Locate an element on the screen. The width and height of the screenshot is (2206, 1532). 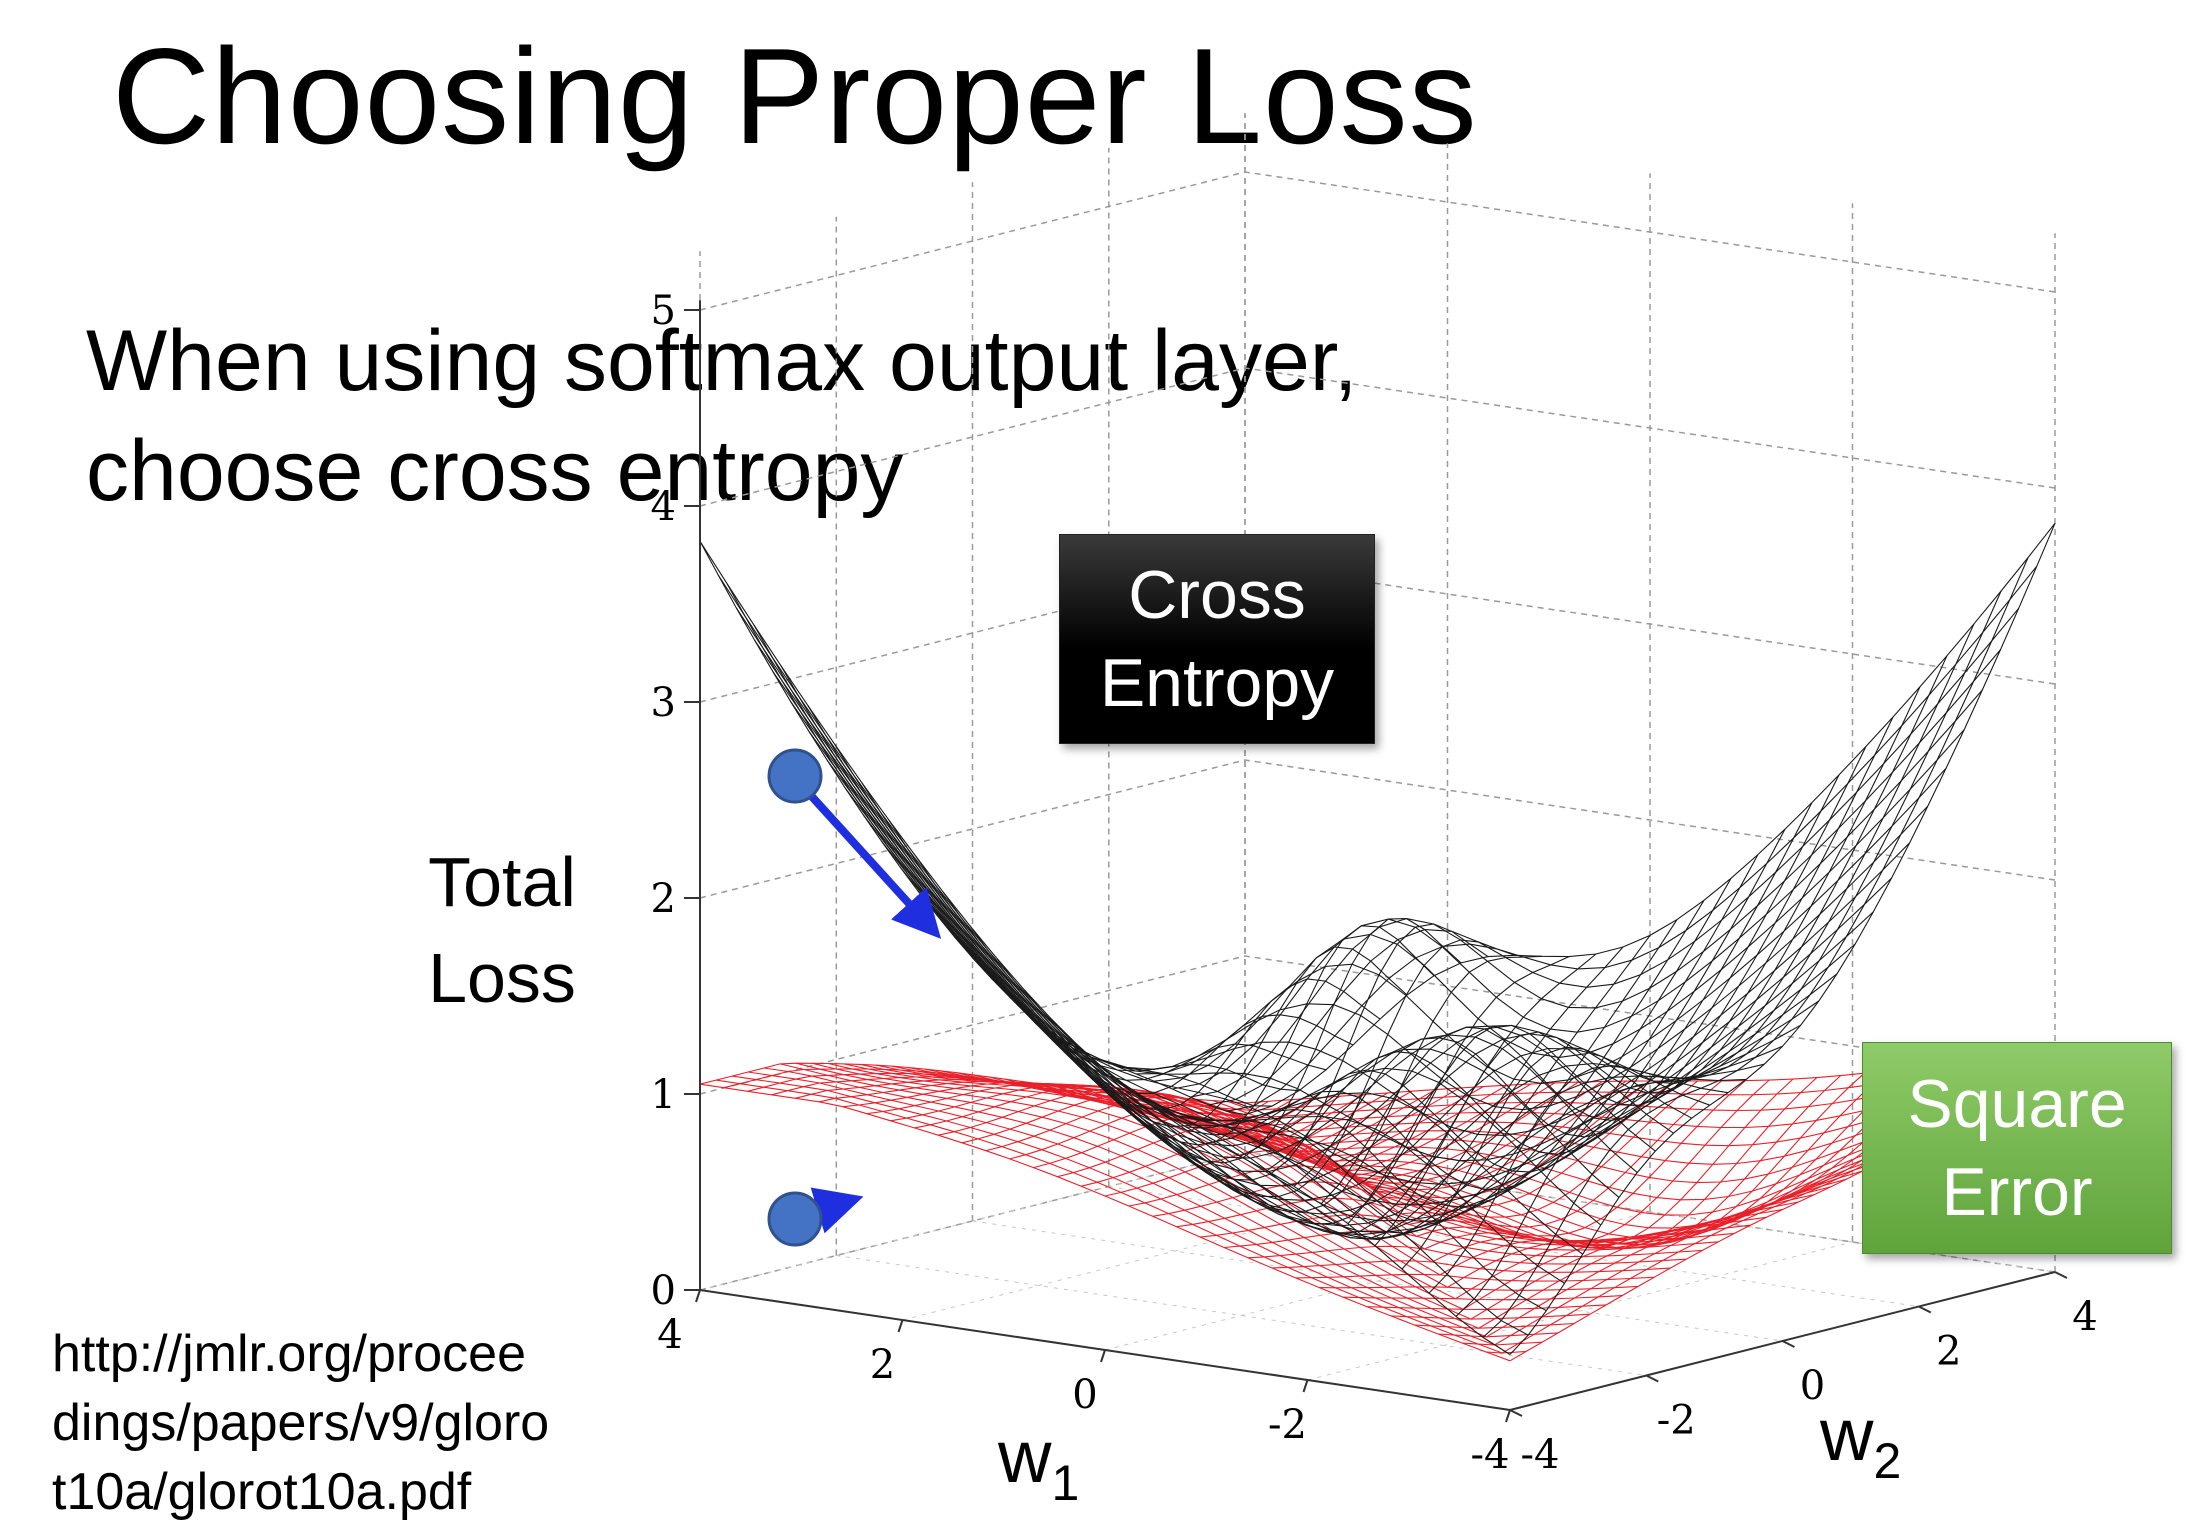
body-text-line-1: When using softmax output layer, is located at coordinates (722, 361).